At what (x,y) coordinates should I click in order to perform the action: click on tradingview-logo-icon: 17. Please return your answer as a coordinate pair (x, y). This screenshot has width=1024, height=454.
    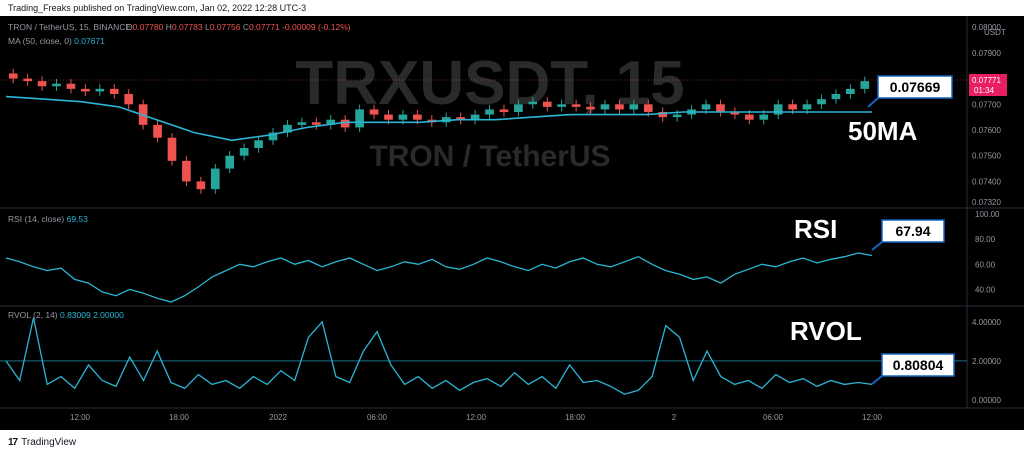
    Looking at the image, I should click on (13, 442).